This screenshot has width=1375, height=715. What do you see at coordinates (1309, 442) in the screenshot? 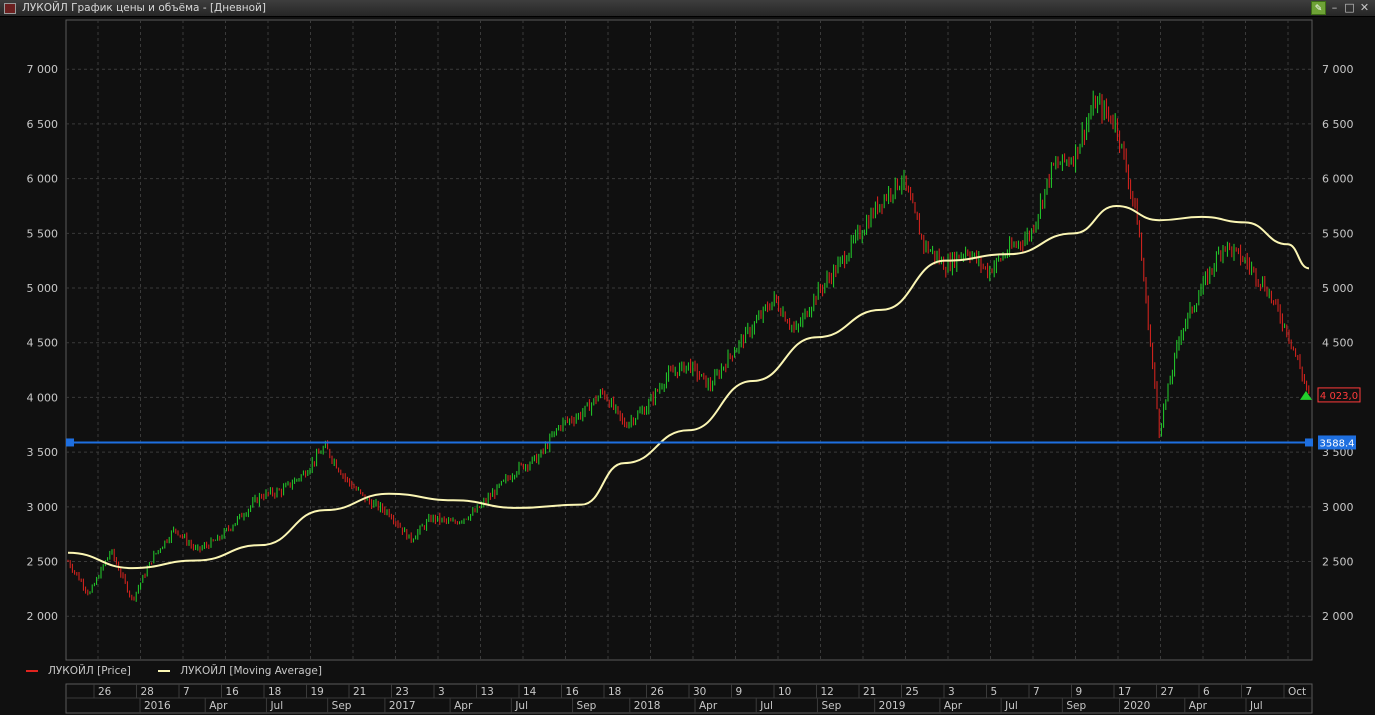
I see `hline-handle-right` at bounding box center [1309, 442].